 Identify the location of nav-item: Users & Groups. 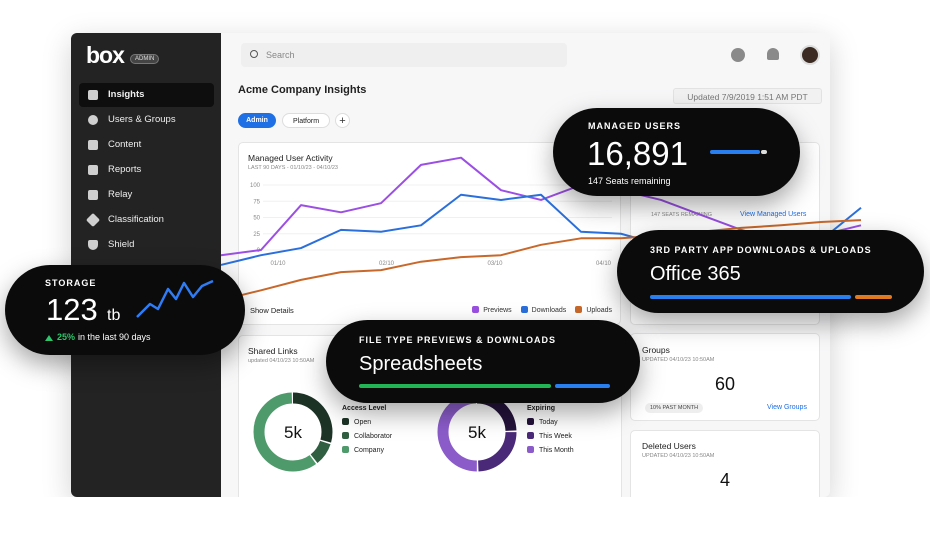
(146, 120).